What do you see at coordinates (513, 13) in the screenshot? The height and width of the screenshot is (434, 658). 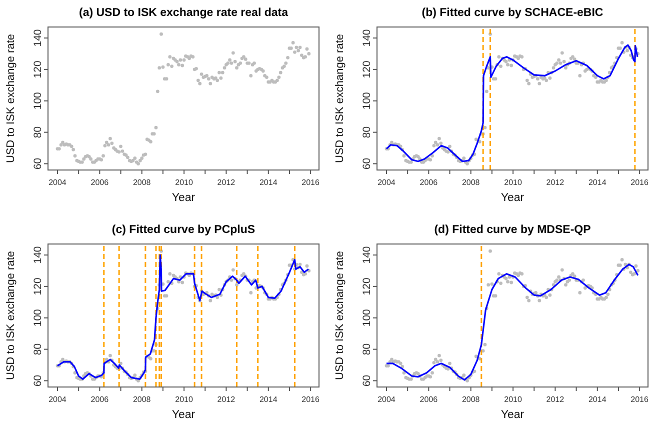 I see `chart-title: (b) Fitted curve by SCHACE-eBIC` at bounding box center [513, 13].